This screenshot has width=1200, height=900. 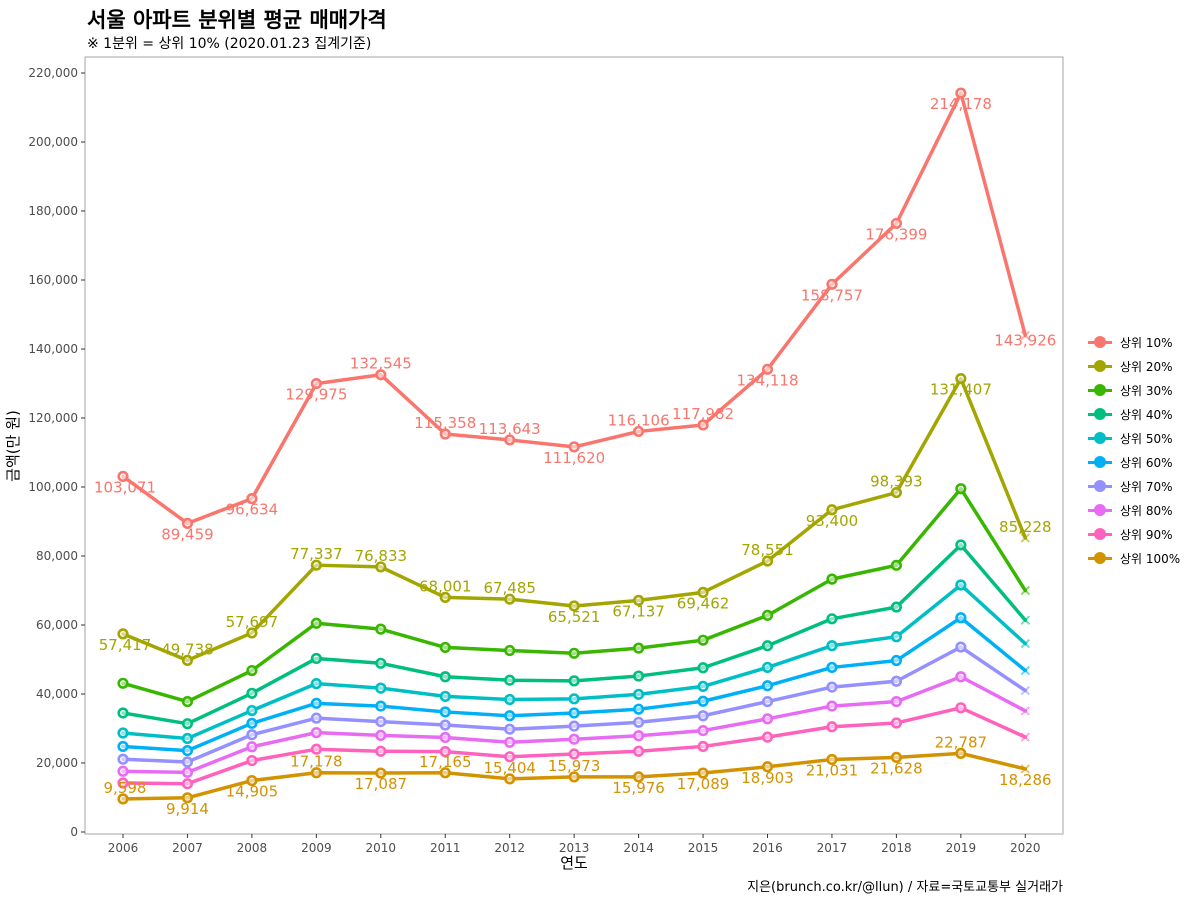 I want to click on x-tick-label: 2014, so click(x=638, y=848).